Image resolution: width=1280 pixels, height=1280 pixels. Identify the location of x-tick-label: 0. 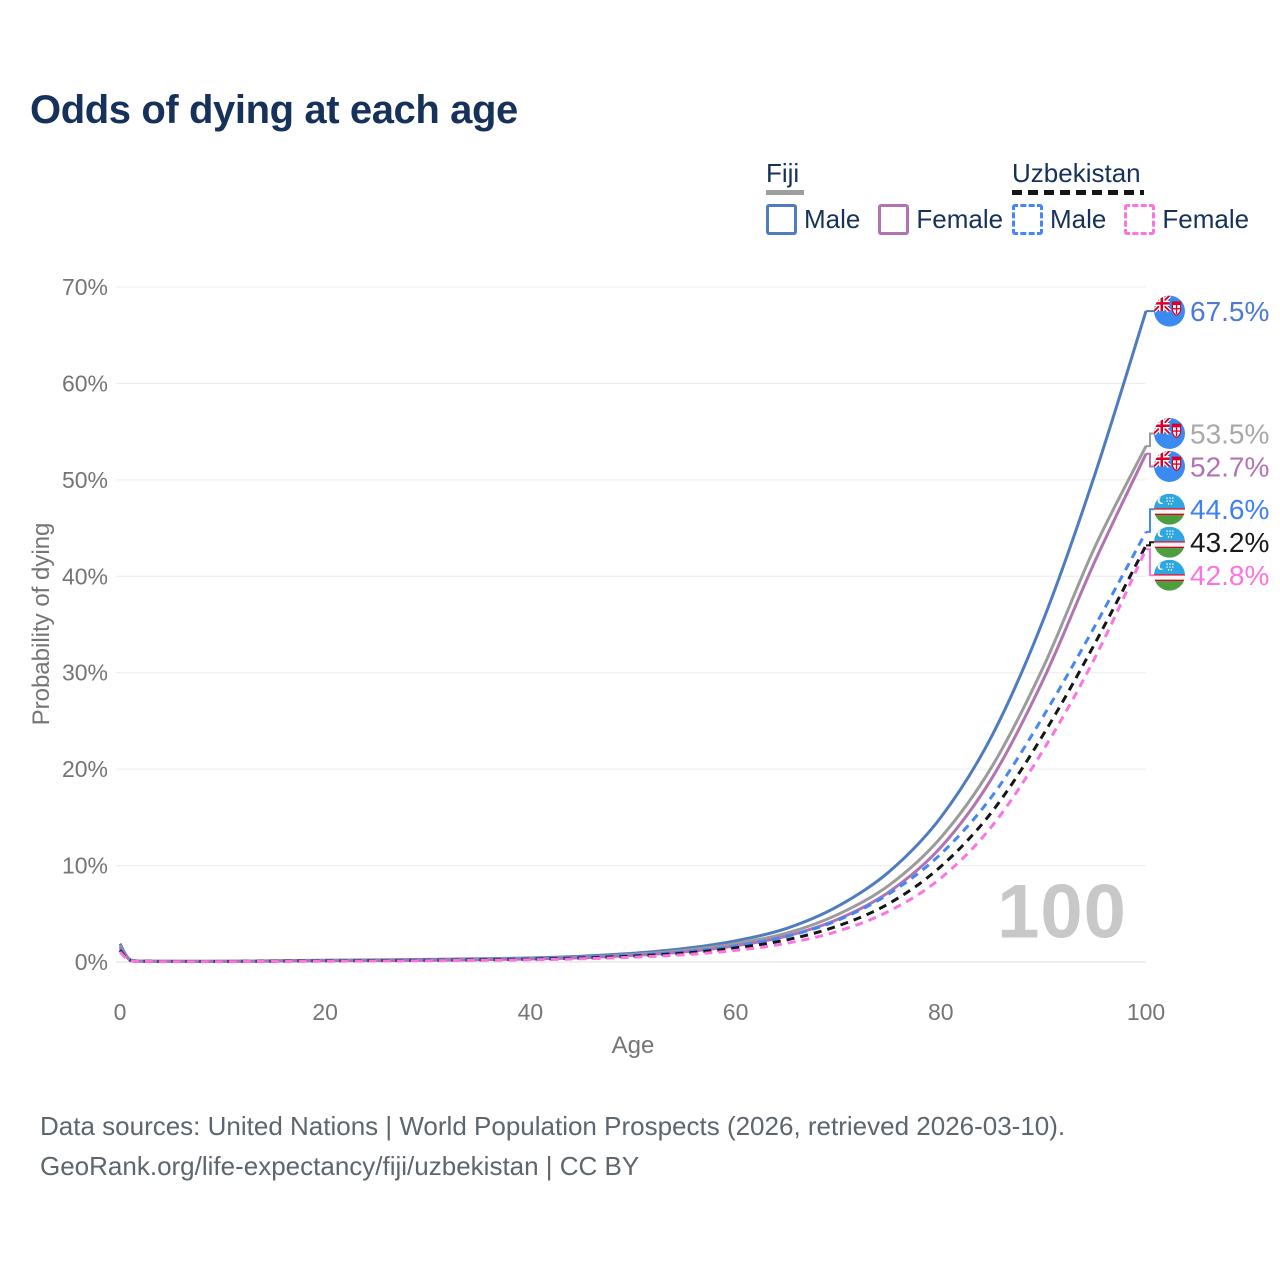
(120, 1012).